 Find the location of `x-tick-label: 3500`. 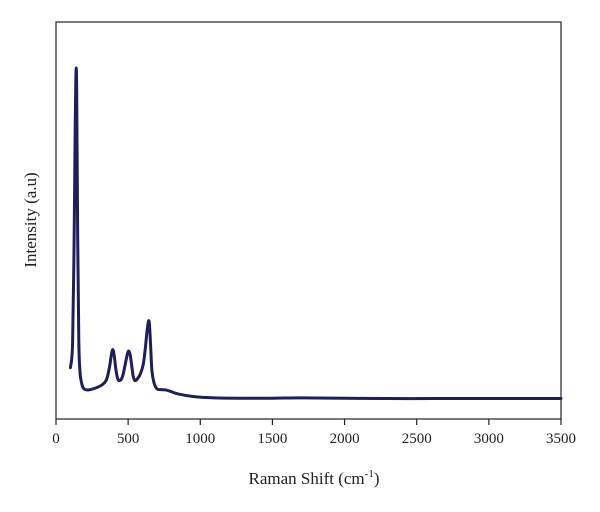

x-tick-label: 3500 is located at coordinates (561, 439).